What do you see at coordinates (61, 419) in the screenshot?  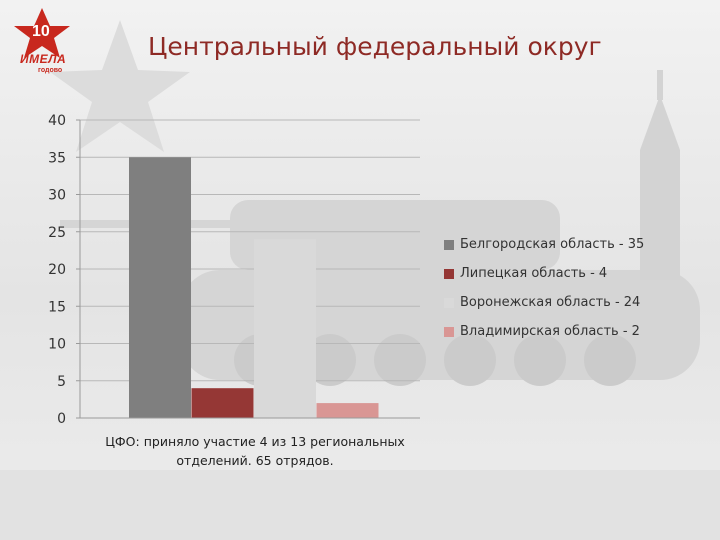 I see `y-tick-label: 0` at bounding box center [61, 419].